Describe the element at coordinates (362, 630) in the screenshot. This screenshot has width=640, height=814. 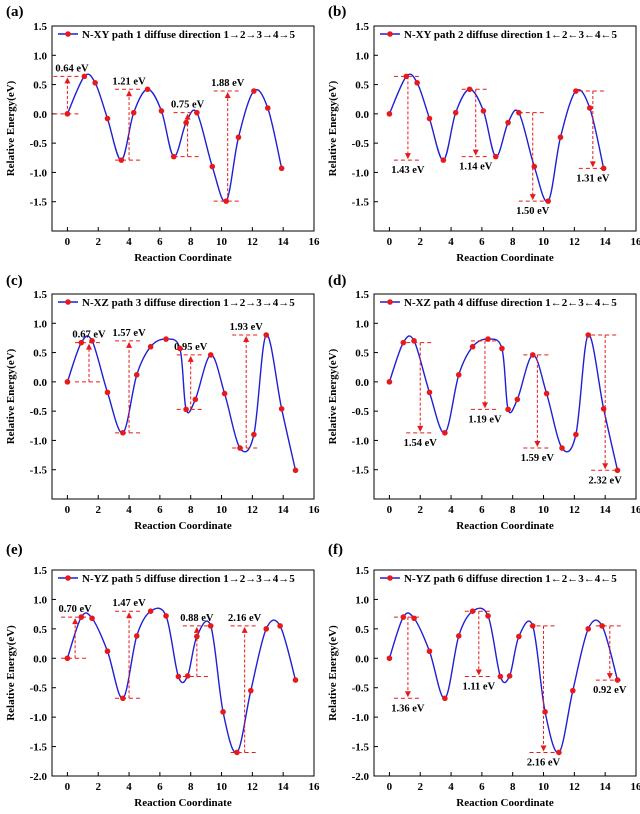
I see `y-tick-label: 0.5` at that location.